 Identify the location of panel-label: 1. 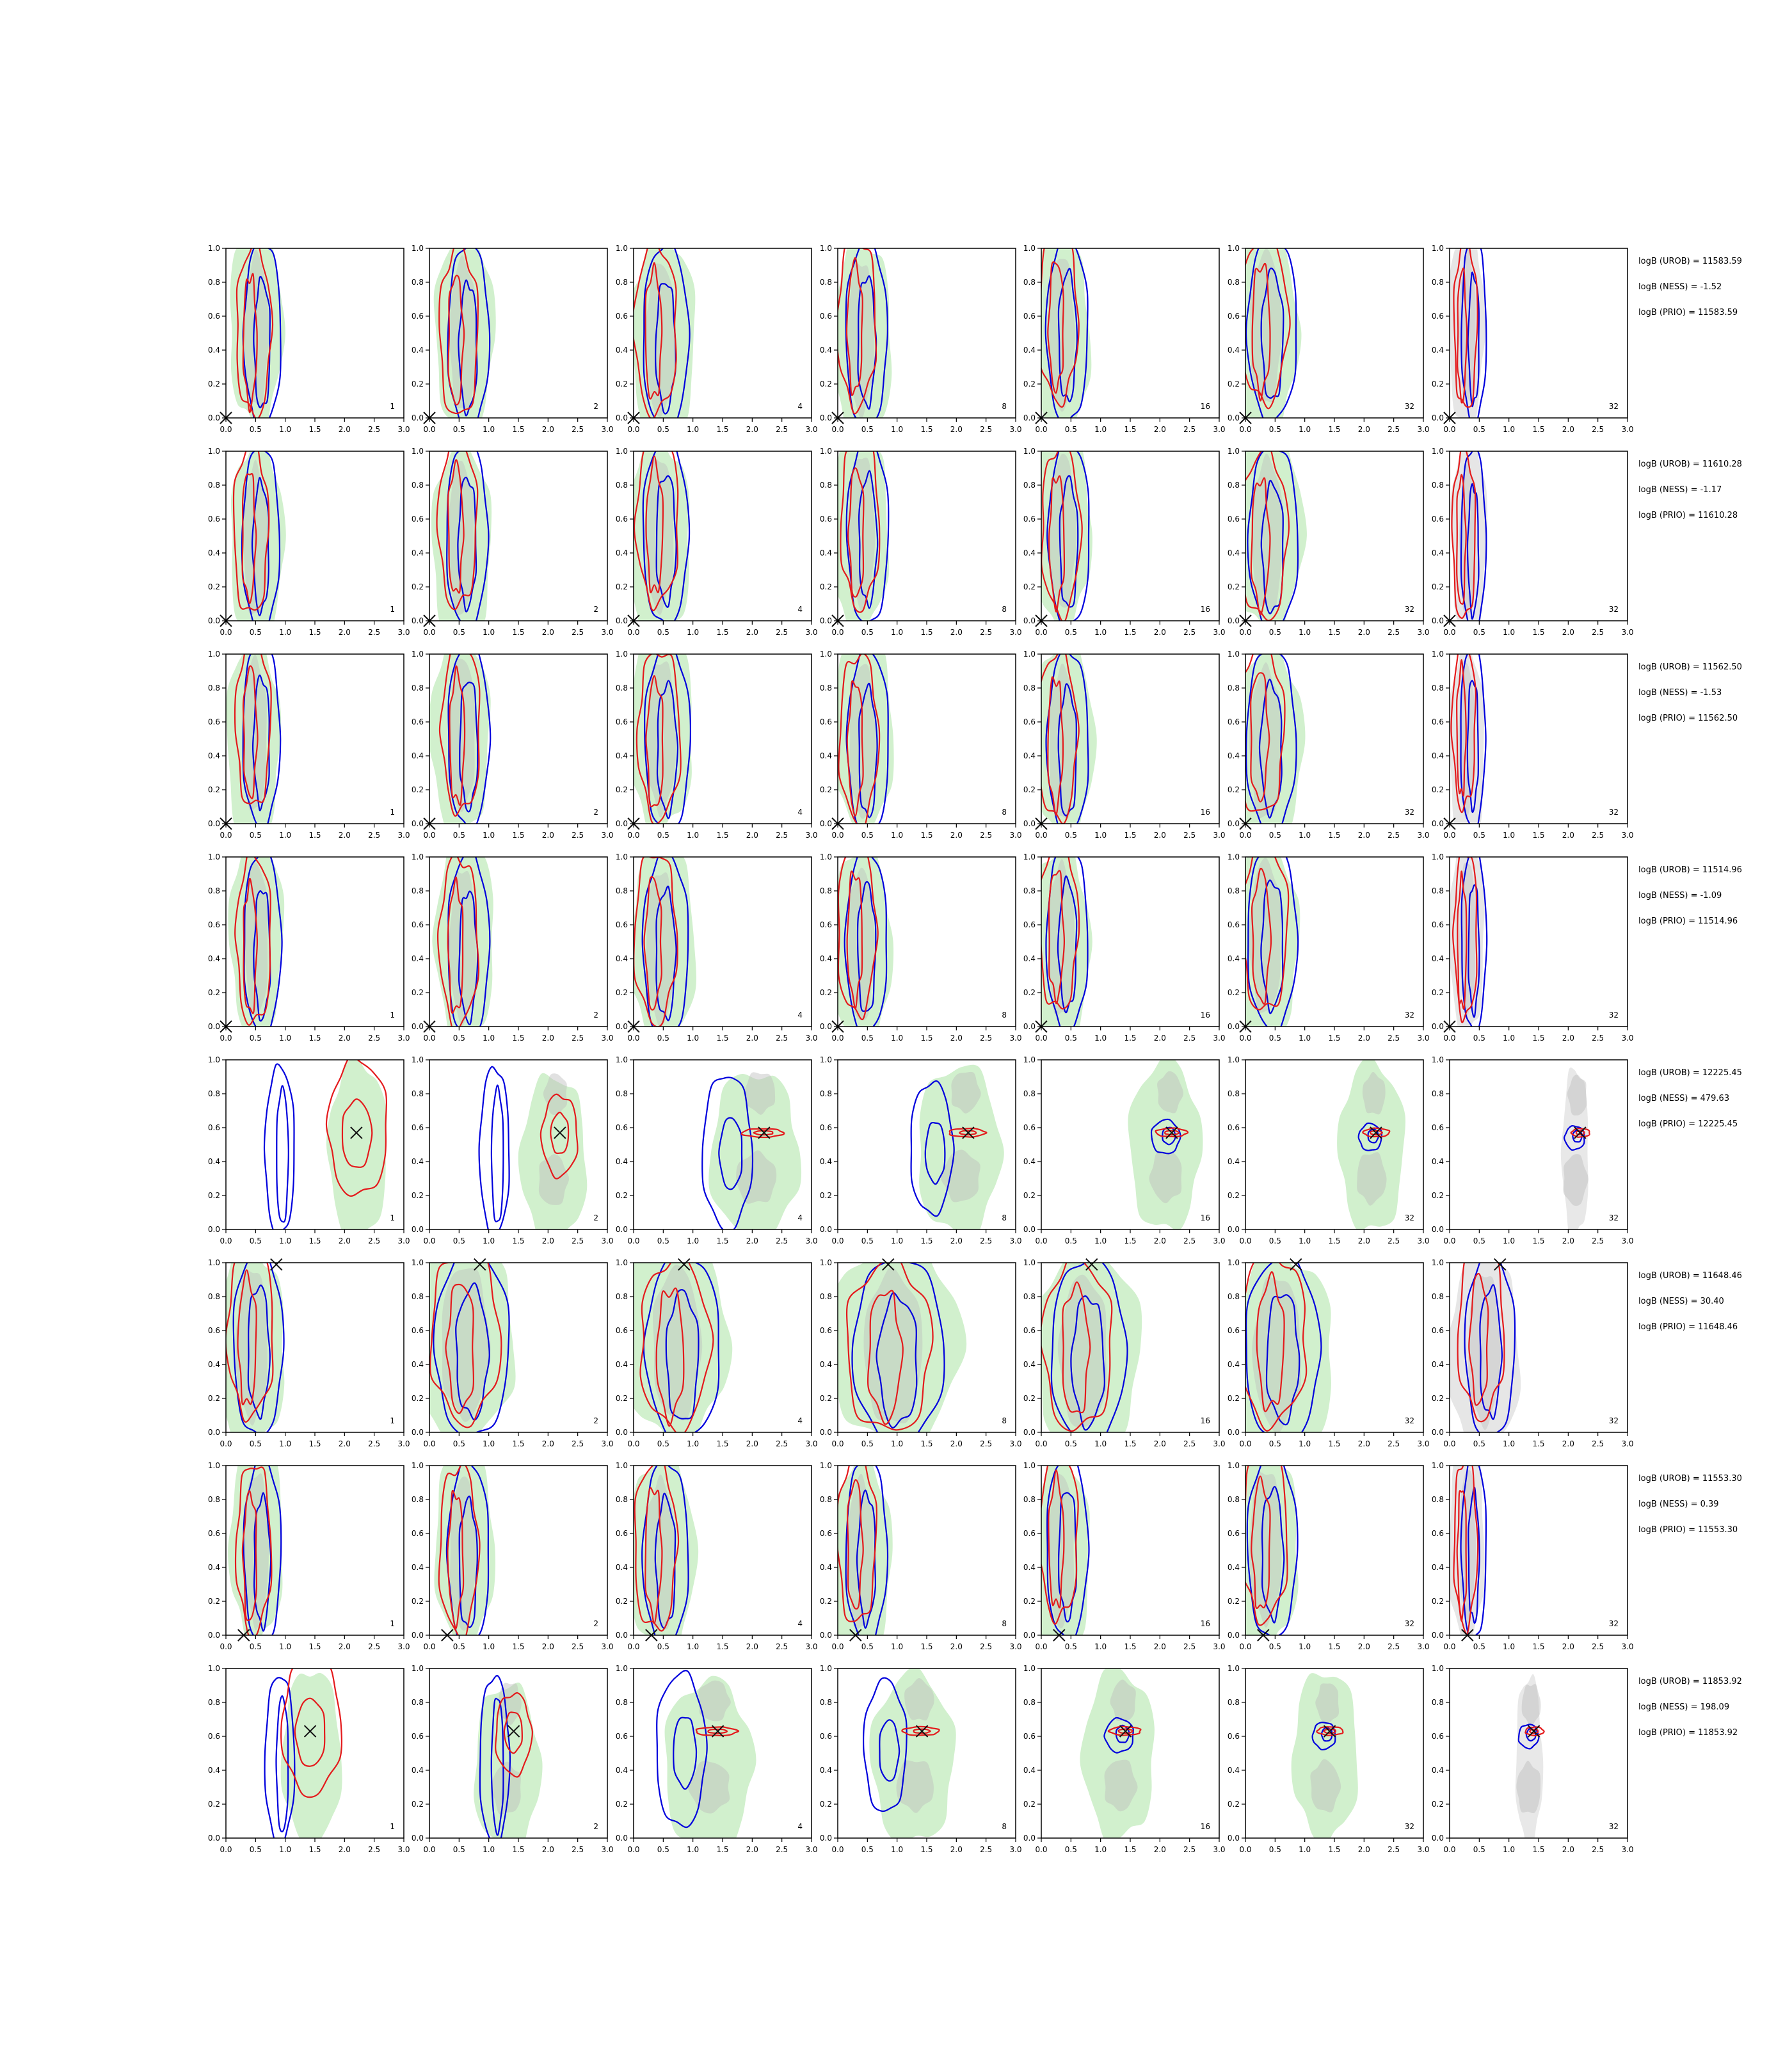
(392, 1217).